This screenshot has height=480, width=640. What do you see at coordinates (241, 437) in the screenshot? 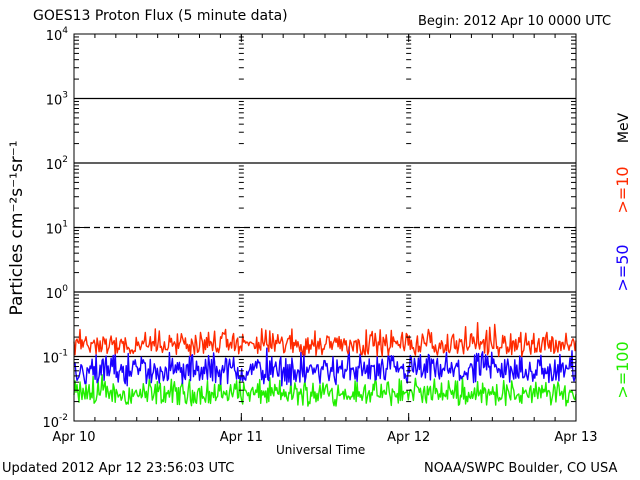
I see `x-tick-label: Apr 11` at bounding box center [241, 437].